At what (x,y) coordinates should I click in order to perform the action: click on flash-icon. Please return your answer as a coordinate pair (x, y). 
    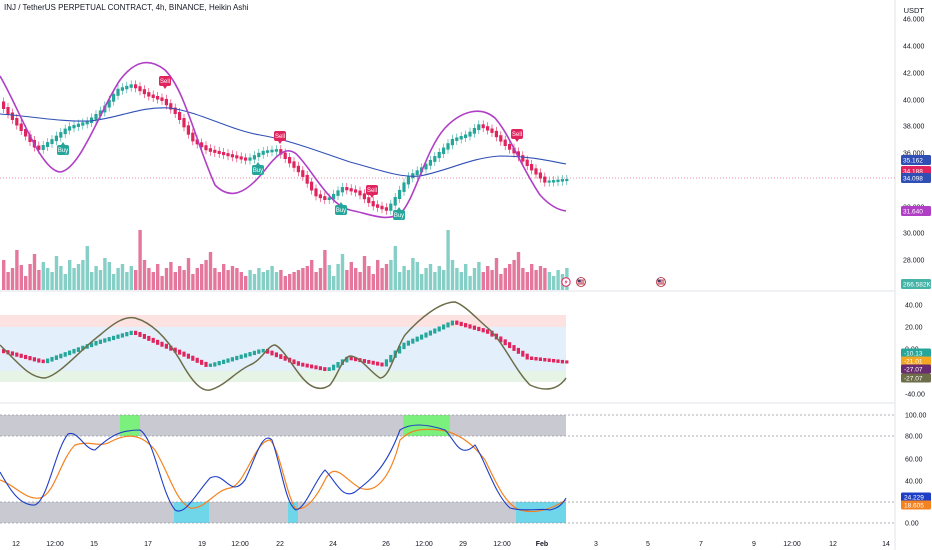
    Looking at the image, I should click on (566, 282).